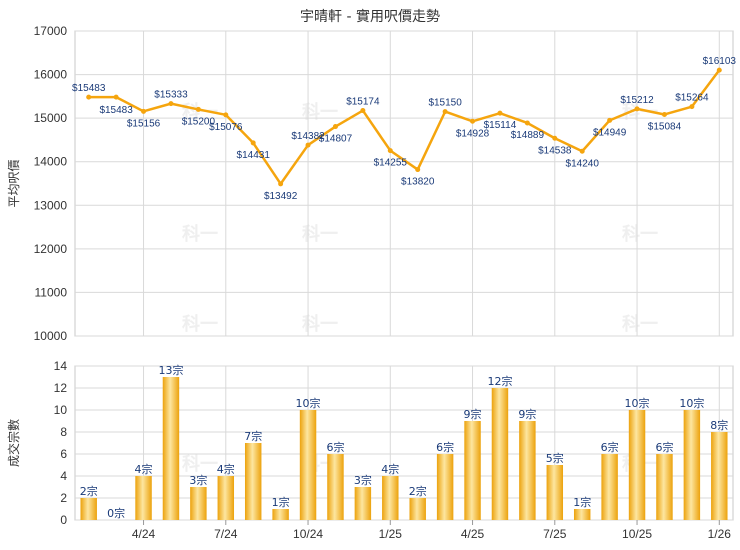 The image size is (740, 550). I want to click on volume-label-10: 3宗, so click(363, 480).